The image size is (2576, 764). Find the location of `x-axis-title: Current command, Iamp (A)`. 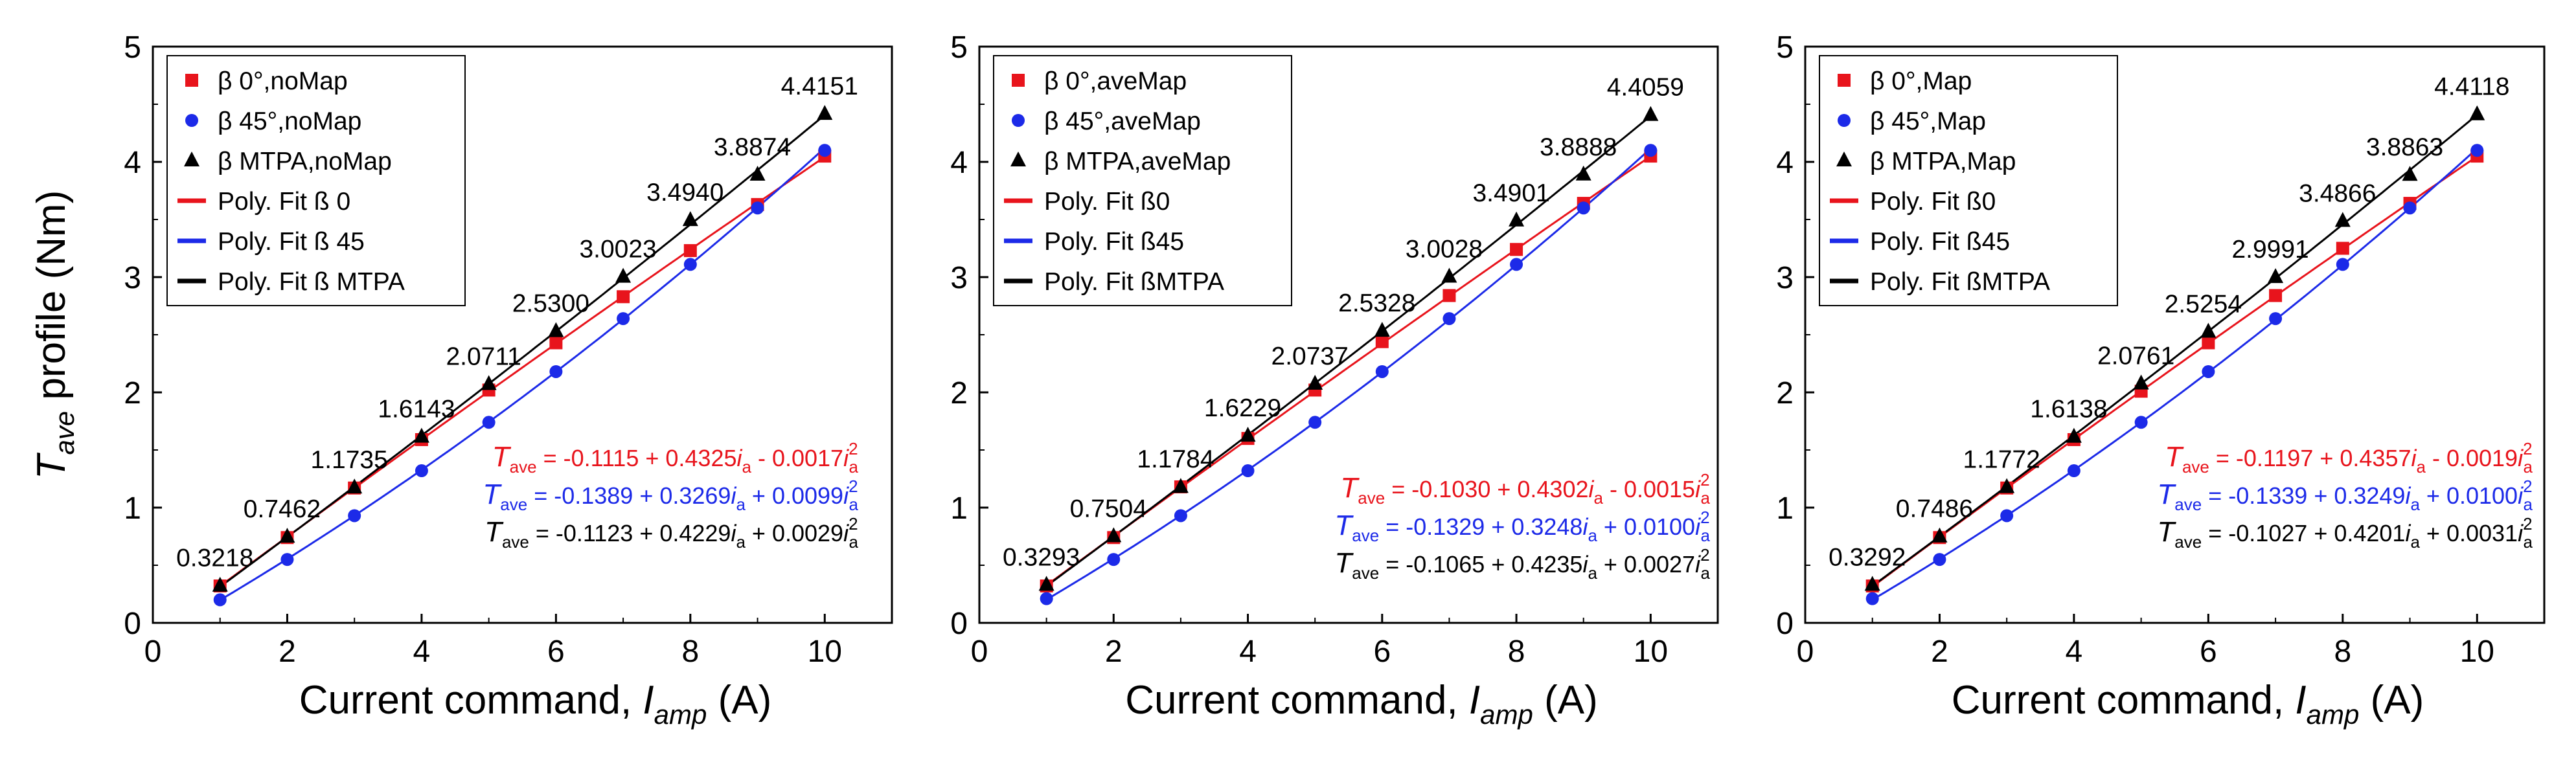

x-axis-title: Current command, Iamp (A) is located at coordinates (2188, 704).